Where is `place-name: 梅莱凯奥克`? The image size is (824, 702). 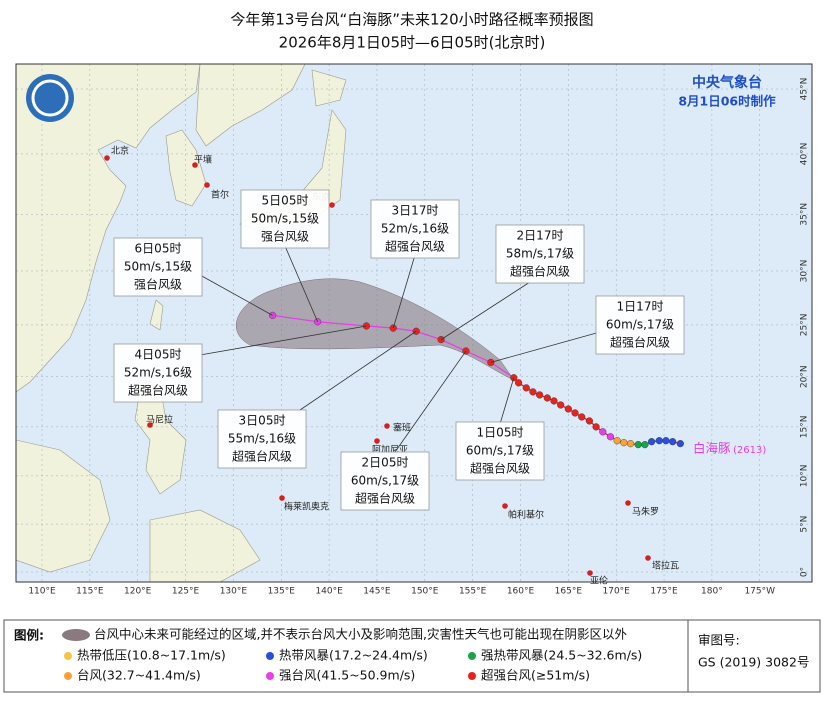
place-name: 梅莱凯奥克 is located at coordinates (306, 507).